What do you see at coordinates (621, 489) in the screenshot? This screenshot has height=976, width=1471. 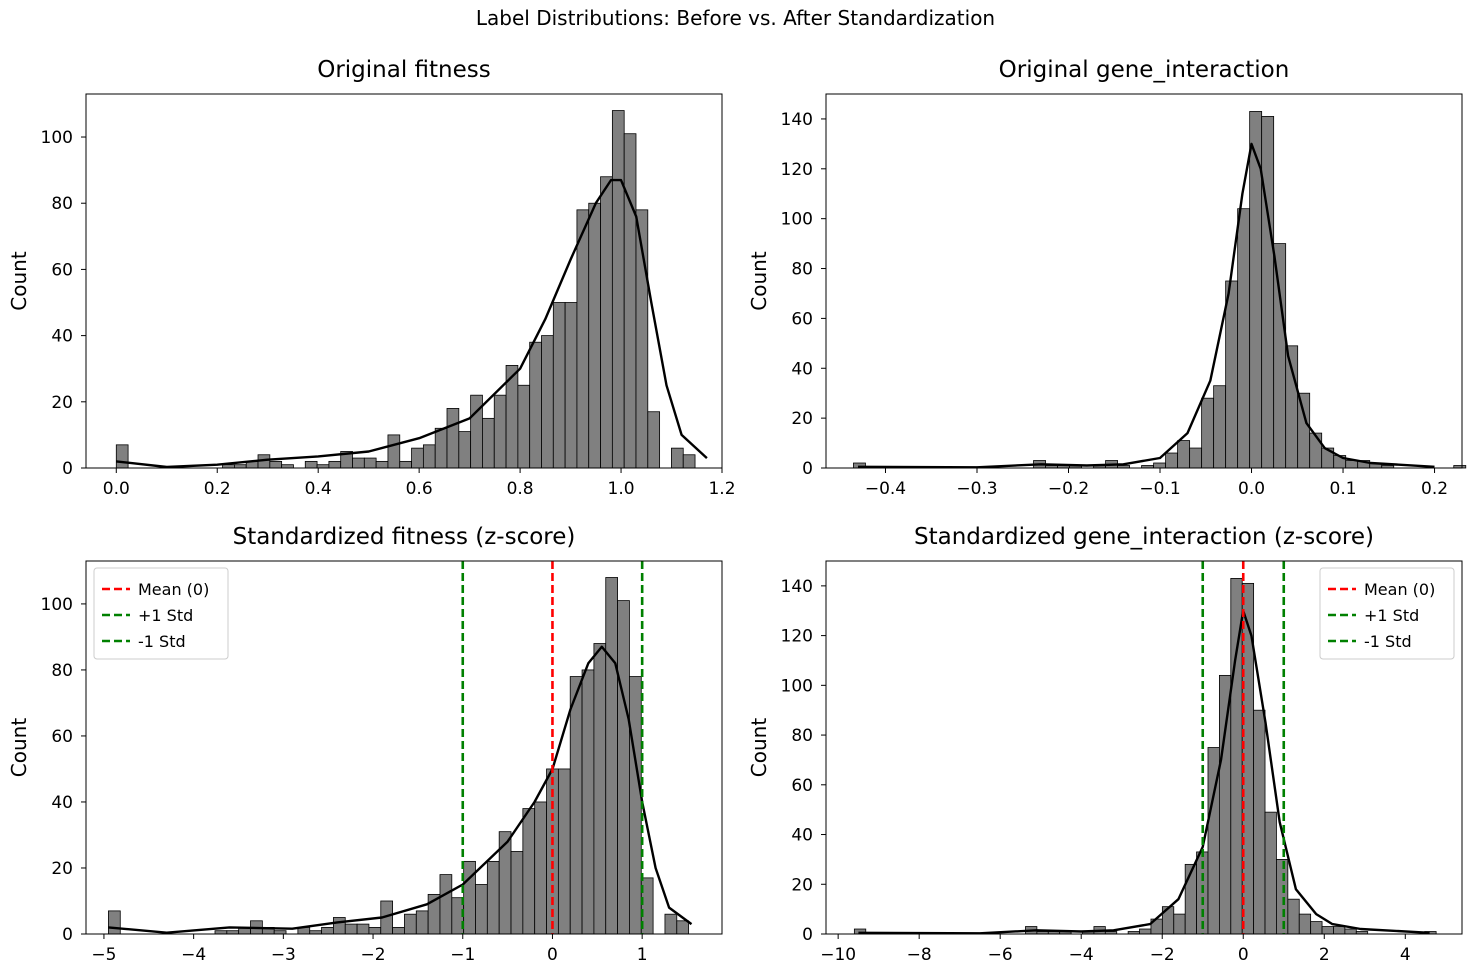 I see `x-tick-label: 1.0` at bounding box center [621, 489].